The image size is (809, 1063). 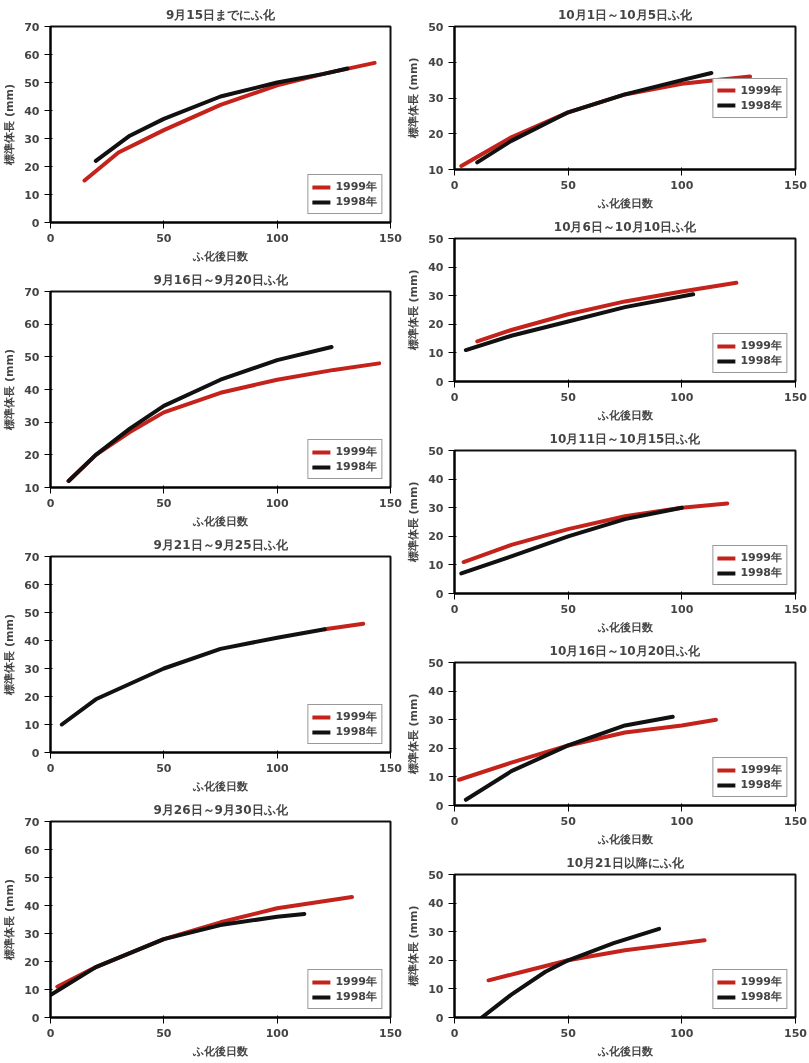 I want to click on chart-title: 9月15日までにふ化, so click(x=221, y=14).